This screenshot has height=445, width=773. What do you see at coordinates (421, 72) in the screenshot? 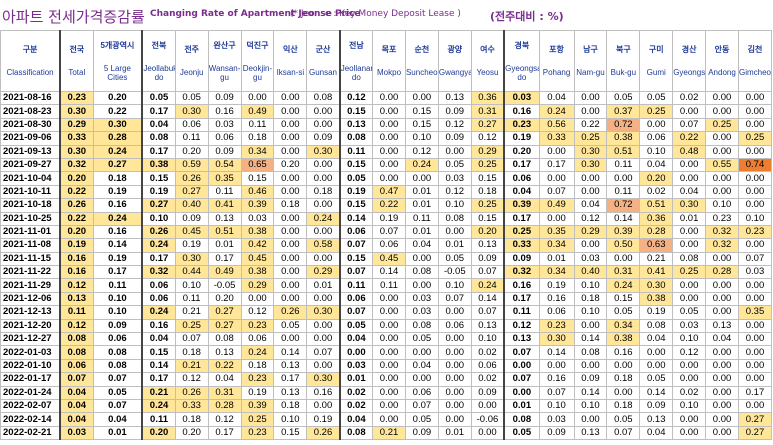
I see `col-header-en: Suncheon` at bounding box center [421, 72].